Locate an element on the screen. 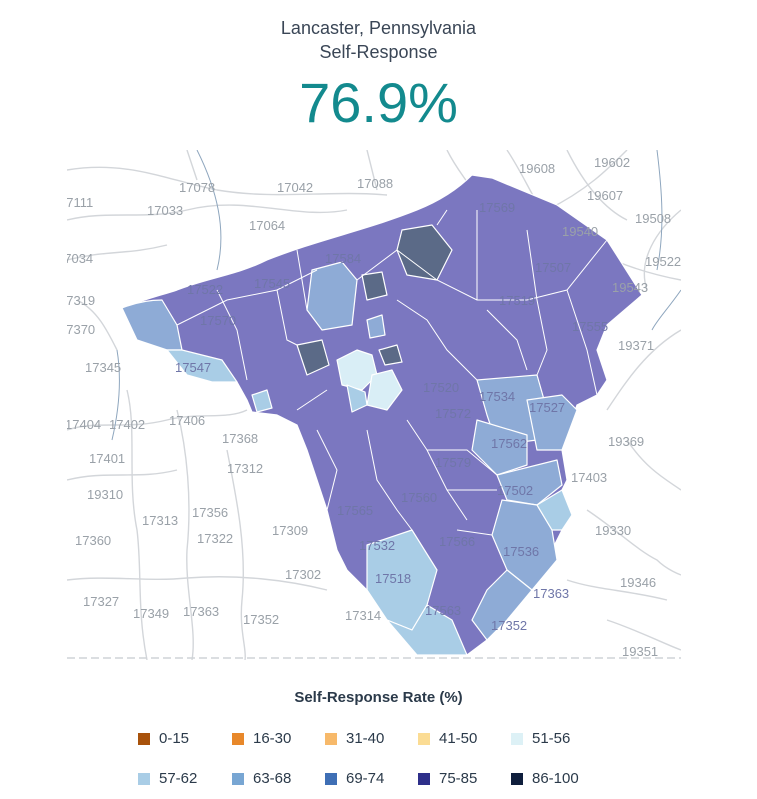  zip-label: 17402 is located at coordinates (127, 424).